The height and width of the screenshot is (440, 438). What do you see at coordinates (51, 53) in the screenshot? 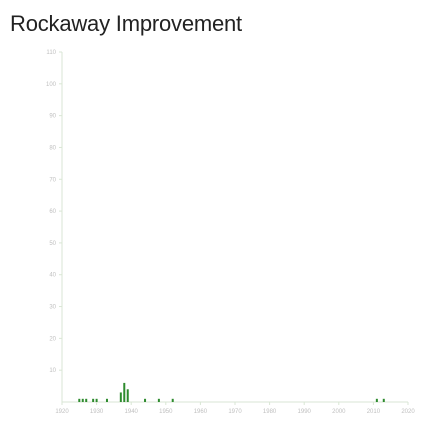
I see `y-tick-label: 110` at bounding box center [51, 53].